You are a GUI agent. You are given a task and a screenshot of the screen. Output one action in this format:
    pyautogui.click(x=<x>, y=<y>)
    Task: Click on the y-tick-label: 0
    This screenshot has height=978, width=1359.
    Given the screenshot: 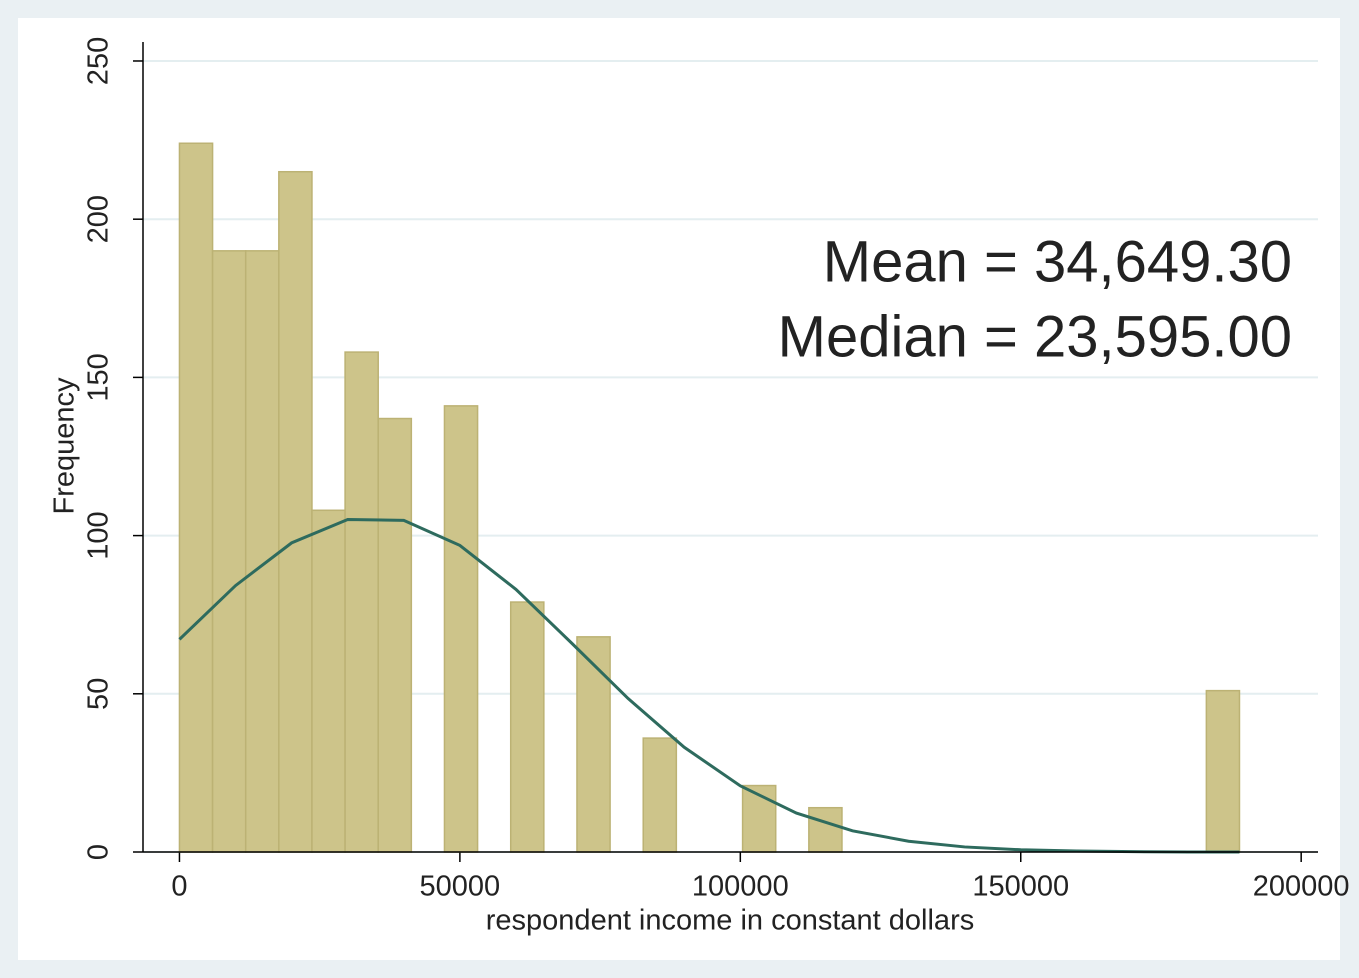 What is the action you would take?
    pyautogui.click(x=99, y=852)
    